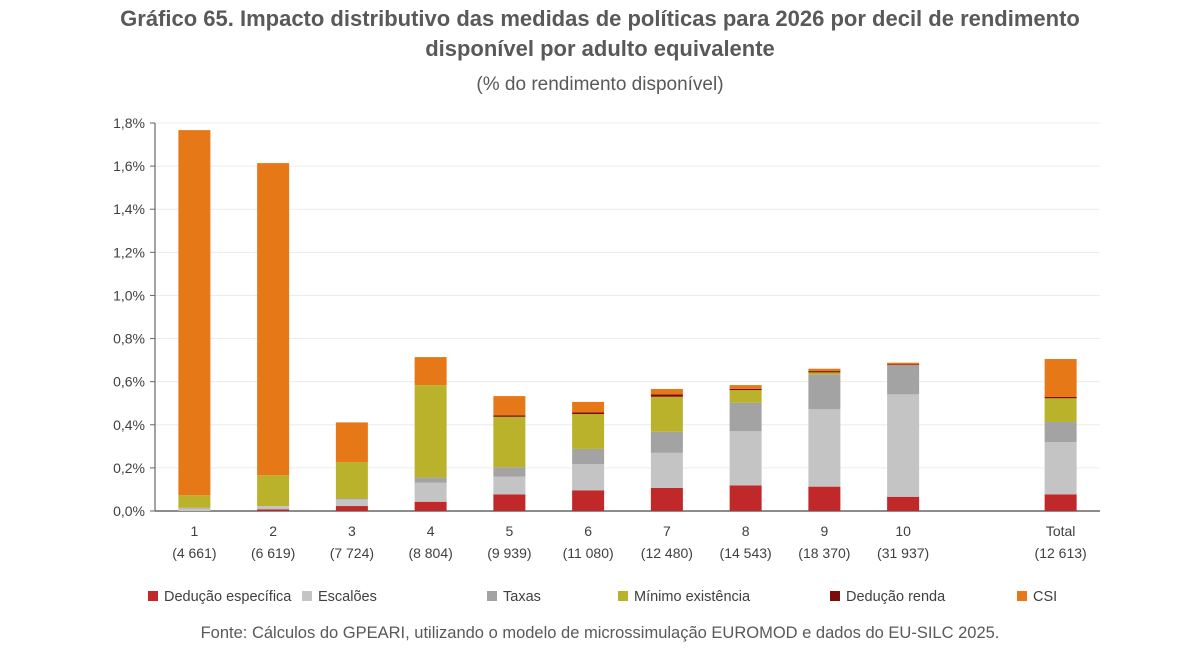 This screenshot has height=650, width=1200. Describe the element at coordinates (903, 531) in the screenshot. I see `x-tick-label: 10` at that location.